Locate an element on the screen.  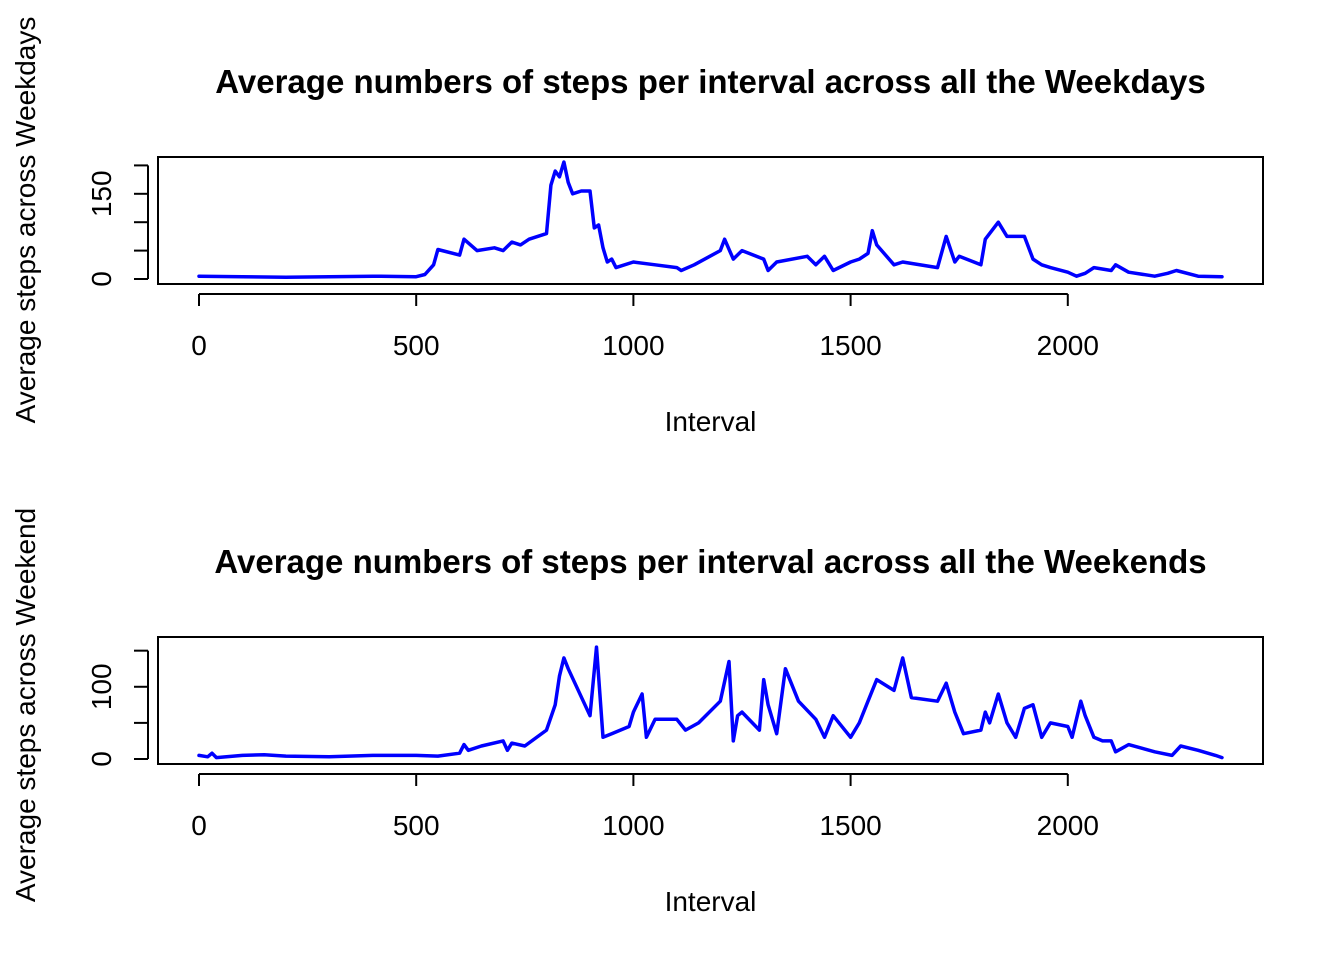
y-tick-label: 150 is located at coordinates (101, 193).